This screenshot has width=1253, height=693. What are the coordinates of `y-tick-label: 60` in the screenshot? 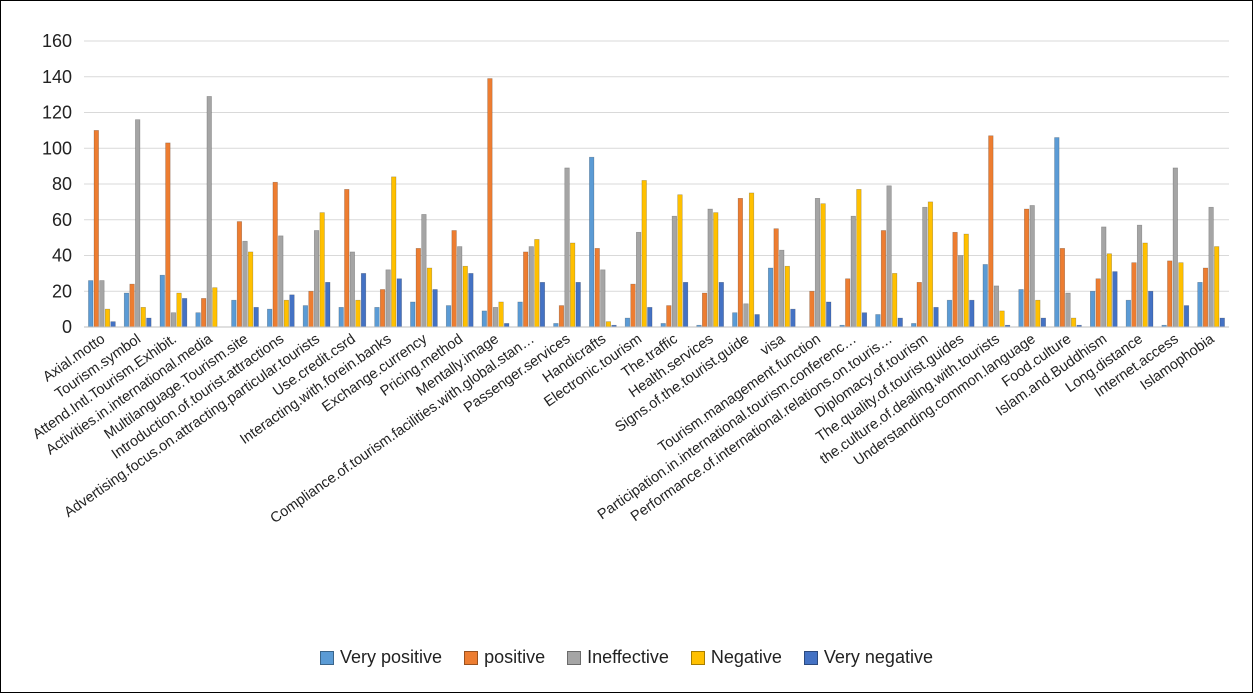 It's located at (62, 220).